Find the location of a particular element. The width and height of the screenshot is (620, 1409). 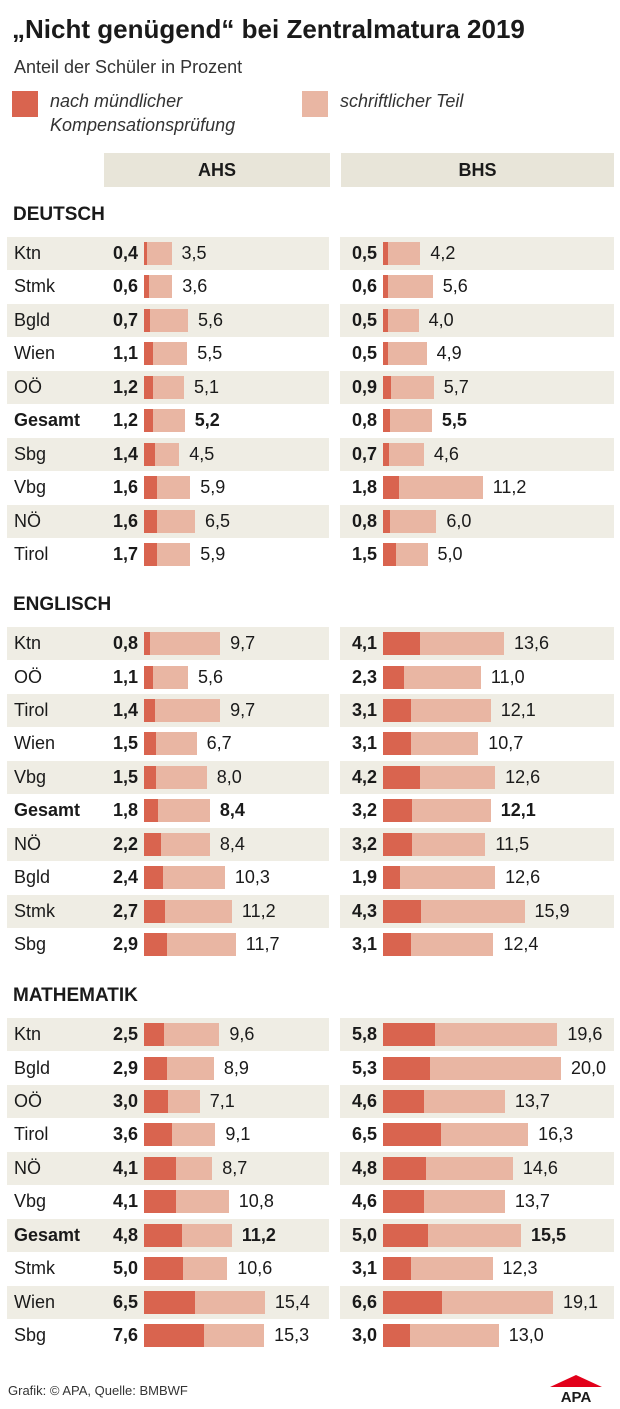

ahs-oral-value: 4,8 is located at coordinates (125, 1234).